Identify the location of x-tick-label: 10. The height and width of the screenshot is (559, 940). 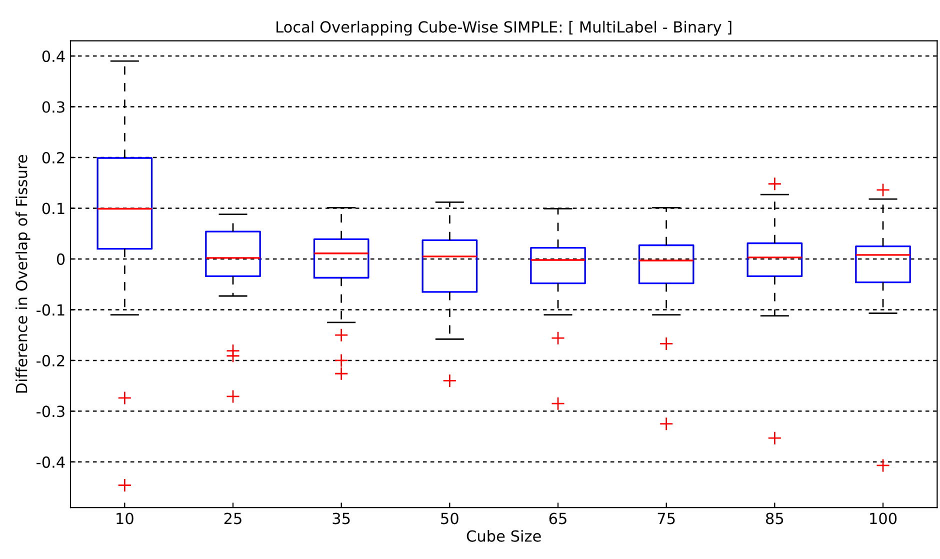
(125, 518).